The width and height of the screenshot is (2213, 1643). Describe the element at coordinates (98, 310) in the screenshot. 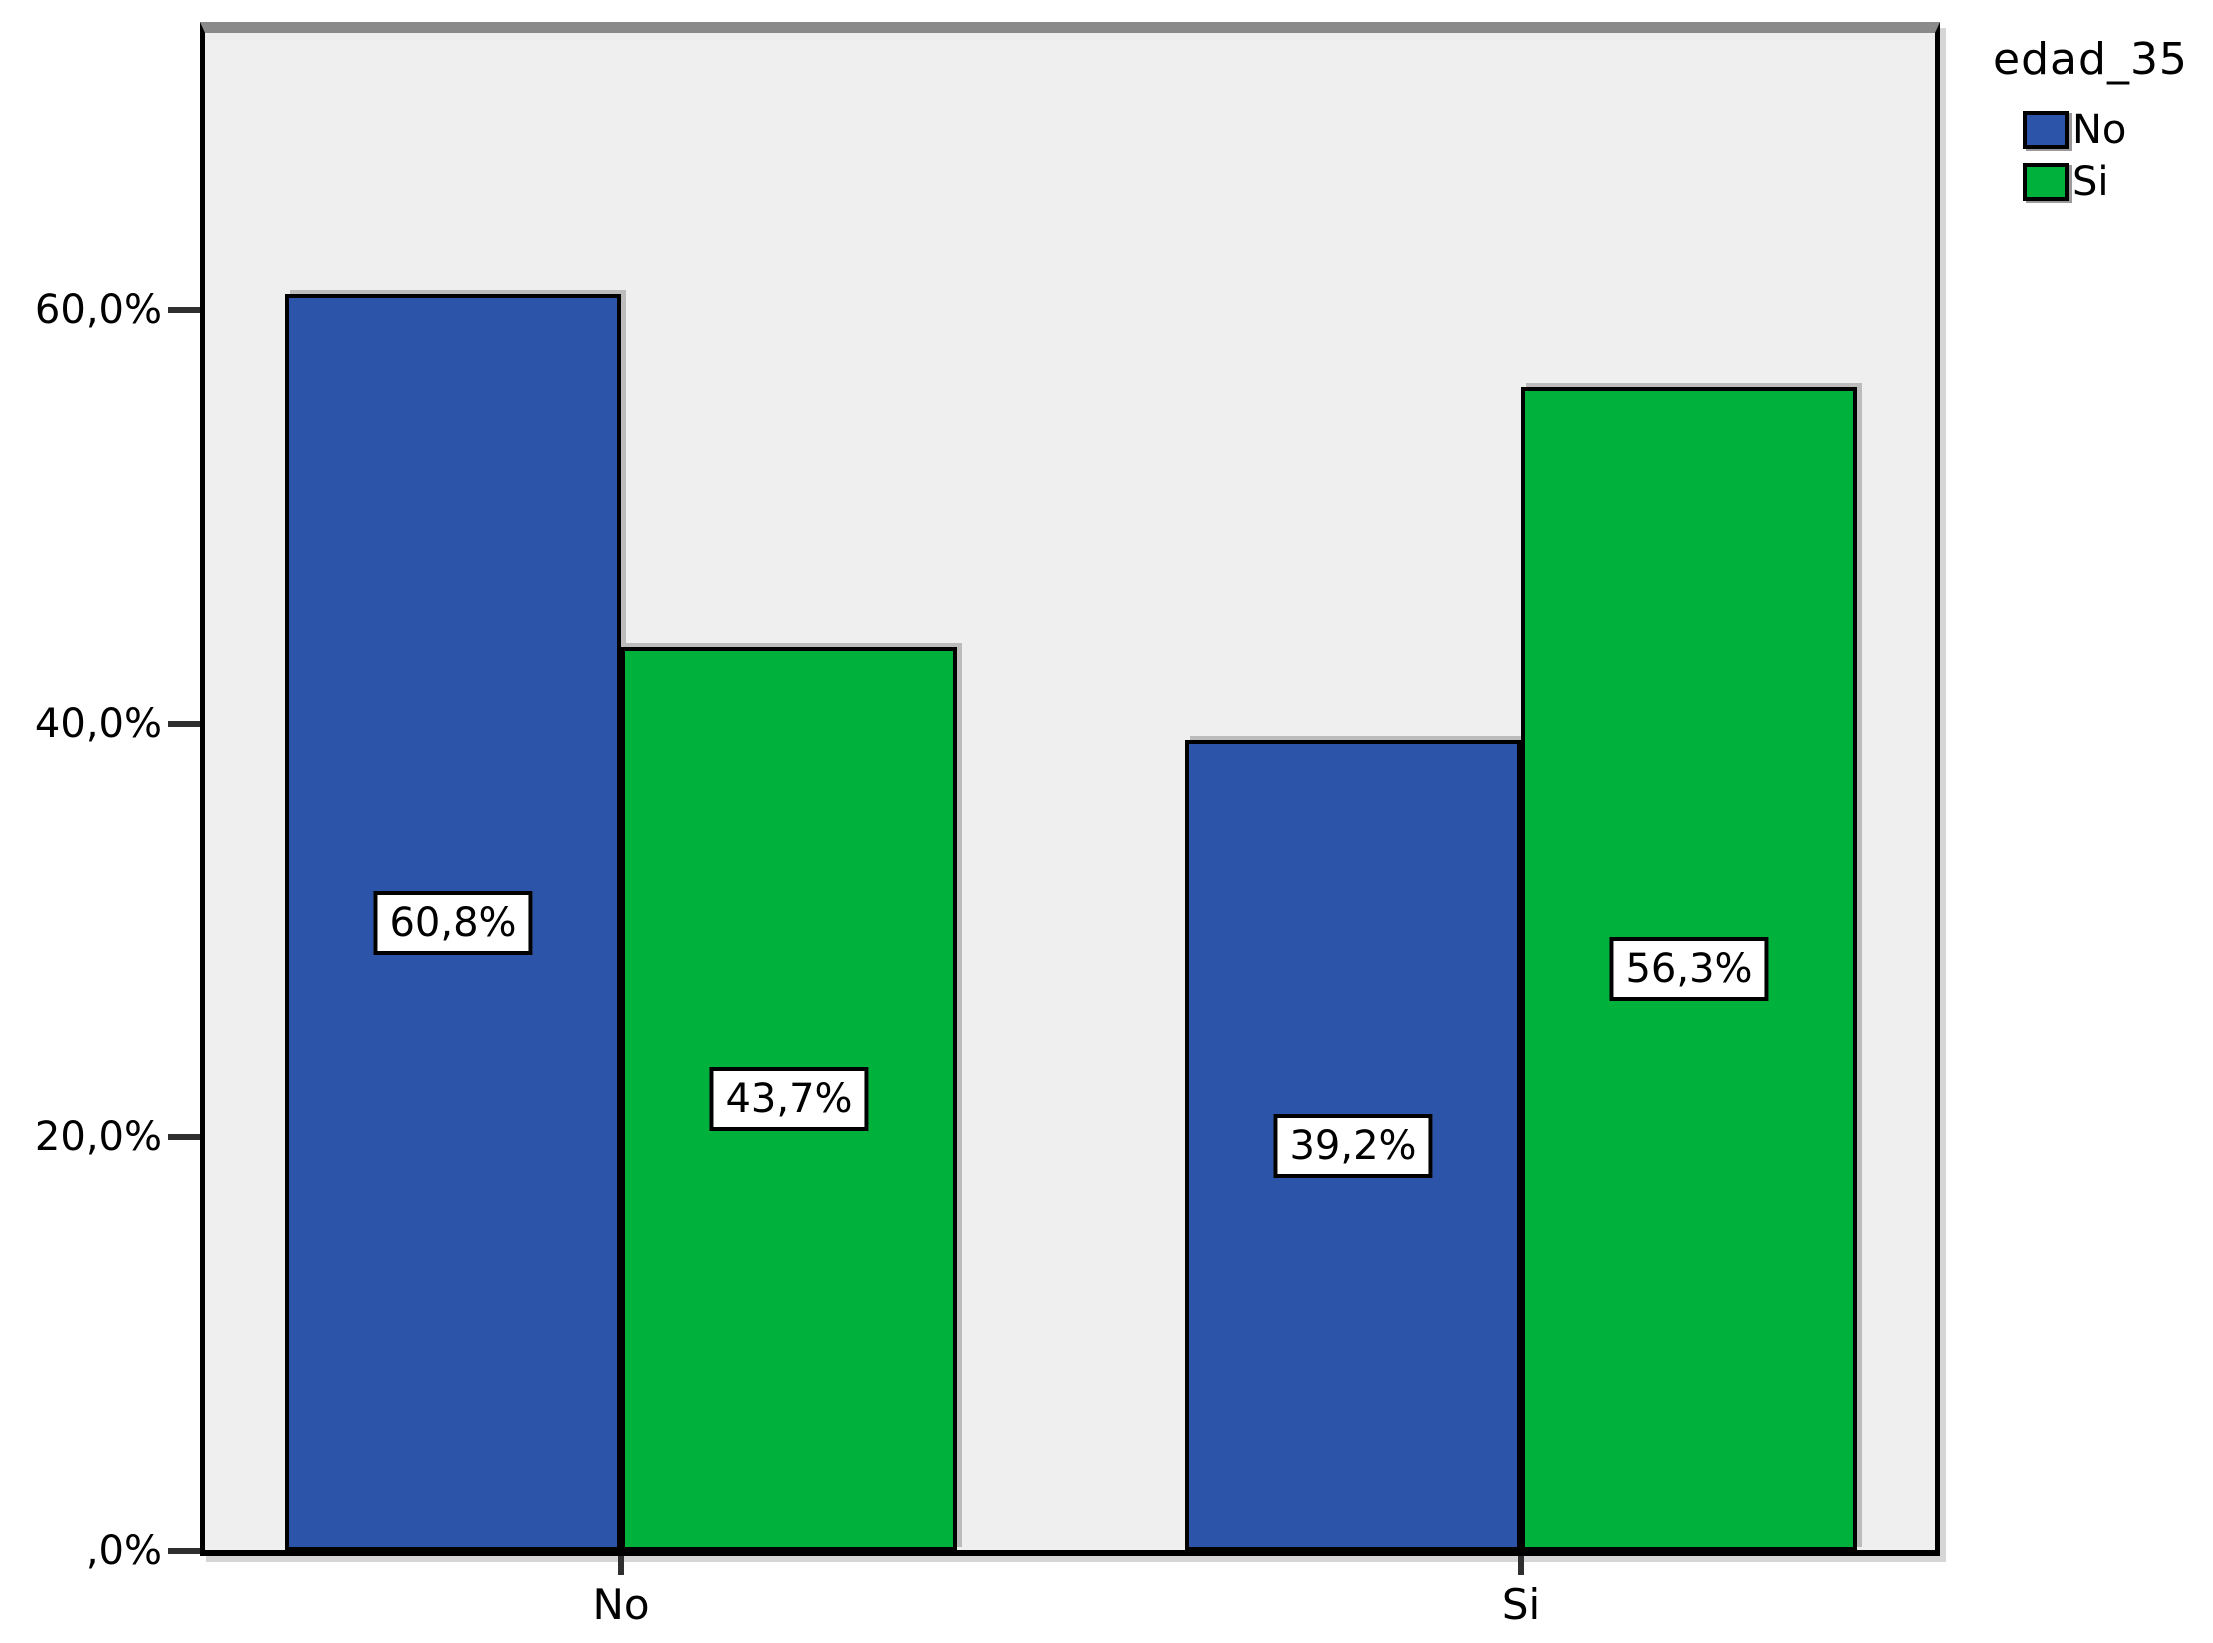

I see `y-tick-label: 60,0%` at that location.